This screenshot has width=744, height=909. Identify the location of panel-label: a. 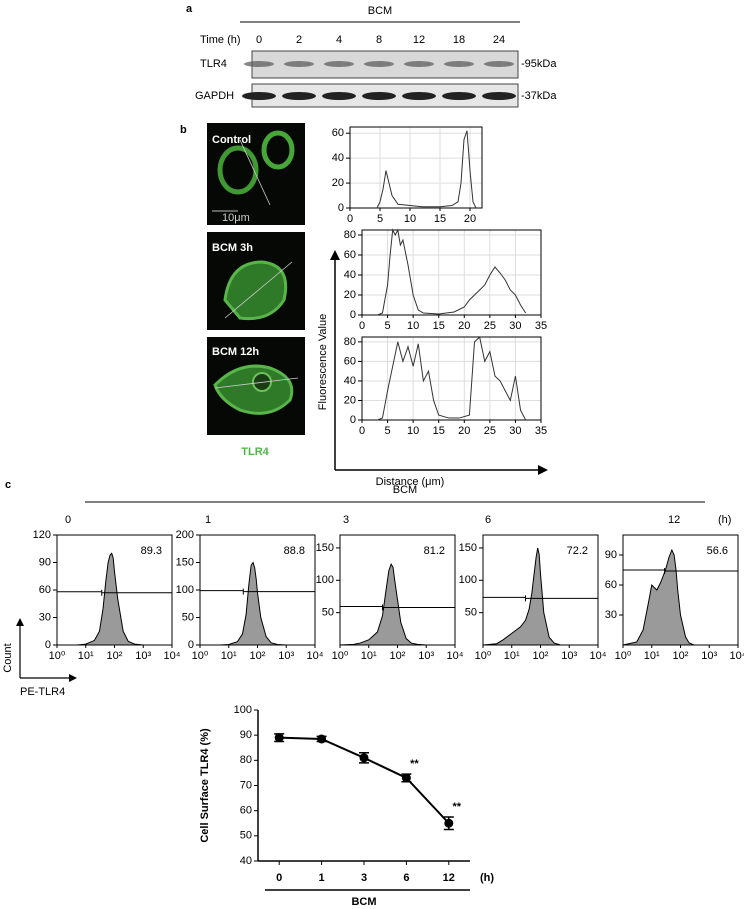
(189, 9).